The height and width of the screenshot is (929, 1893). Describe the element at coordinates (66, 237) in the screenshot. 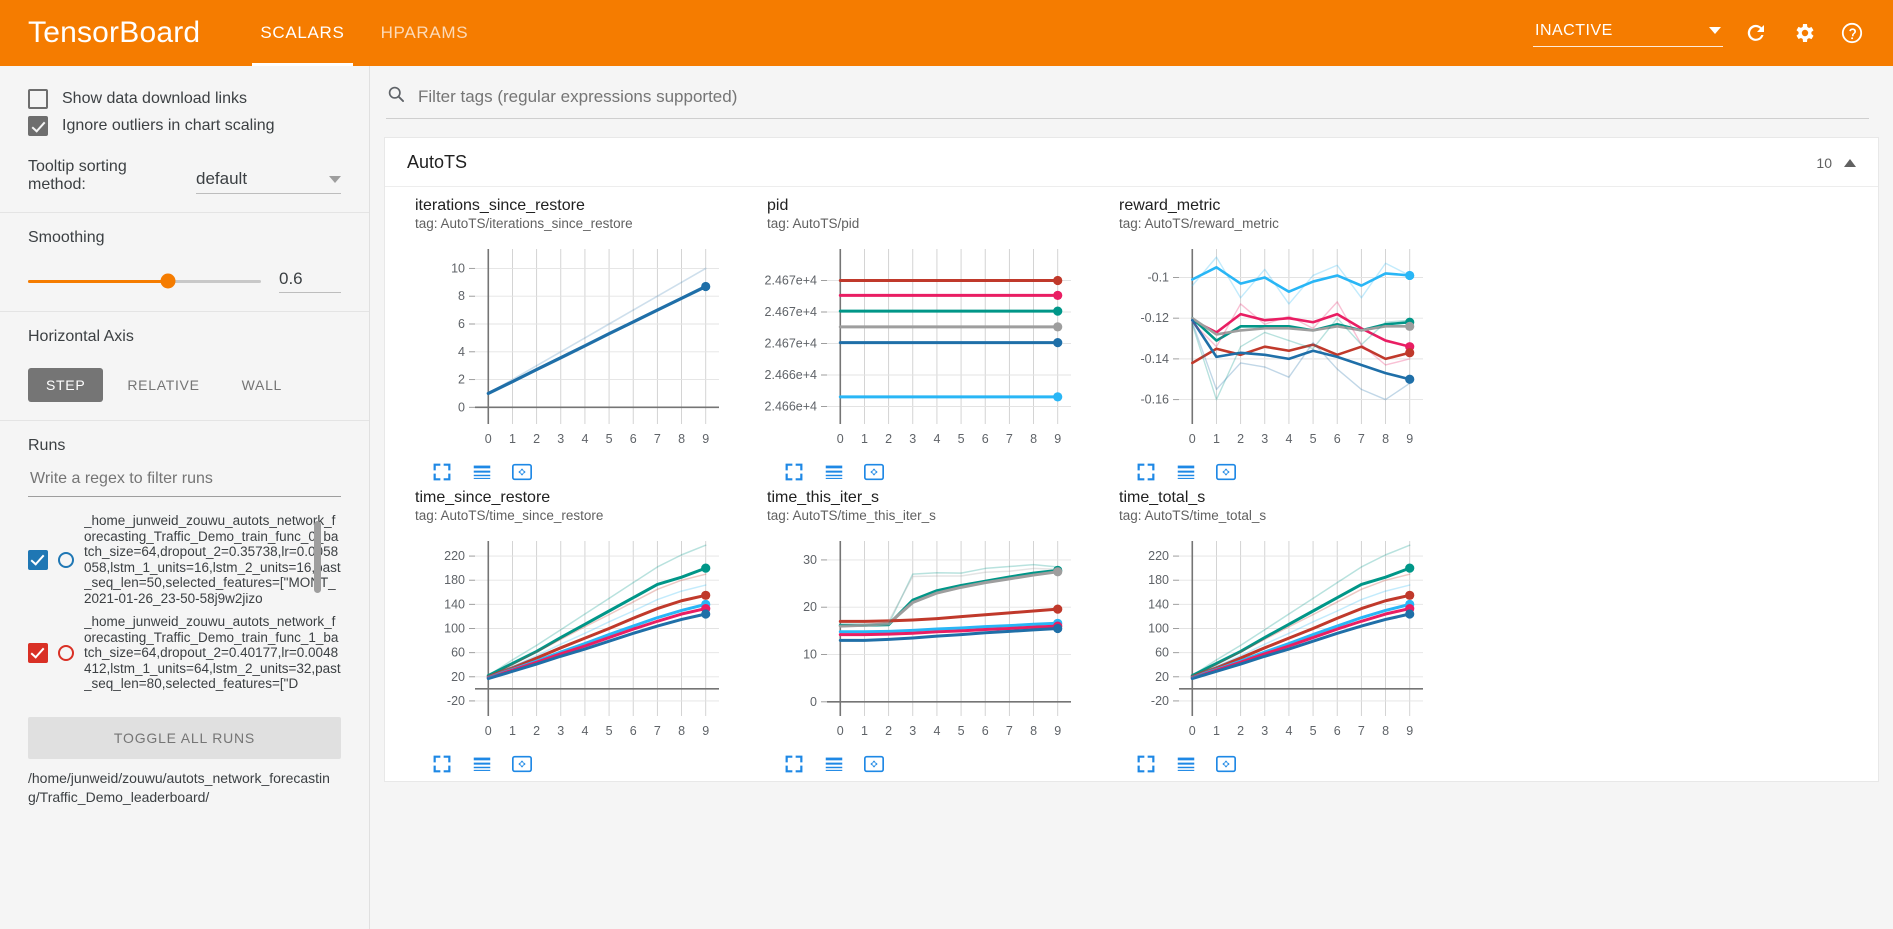

I see `smoothing-label: Smoothing` at that location.